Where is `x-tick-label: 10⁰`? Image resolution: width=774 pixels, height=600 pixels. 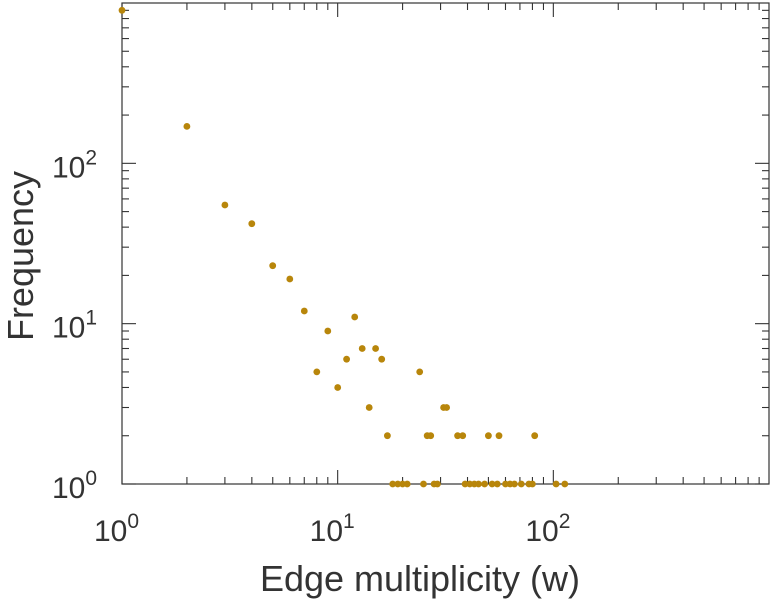 x-tick-label: 10⁰ is located at coordinates (116, 529).